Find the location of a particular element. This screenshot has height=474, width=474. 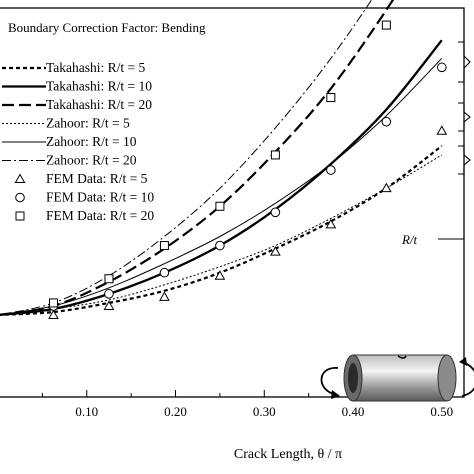

legend-label: FEM Data: R/t = 5 is located at coordinates (97, 178).